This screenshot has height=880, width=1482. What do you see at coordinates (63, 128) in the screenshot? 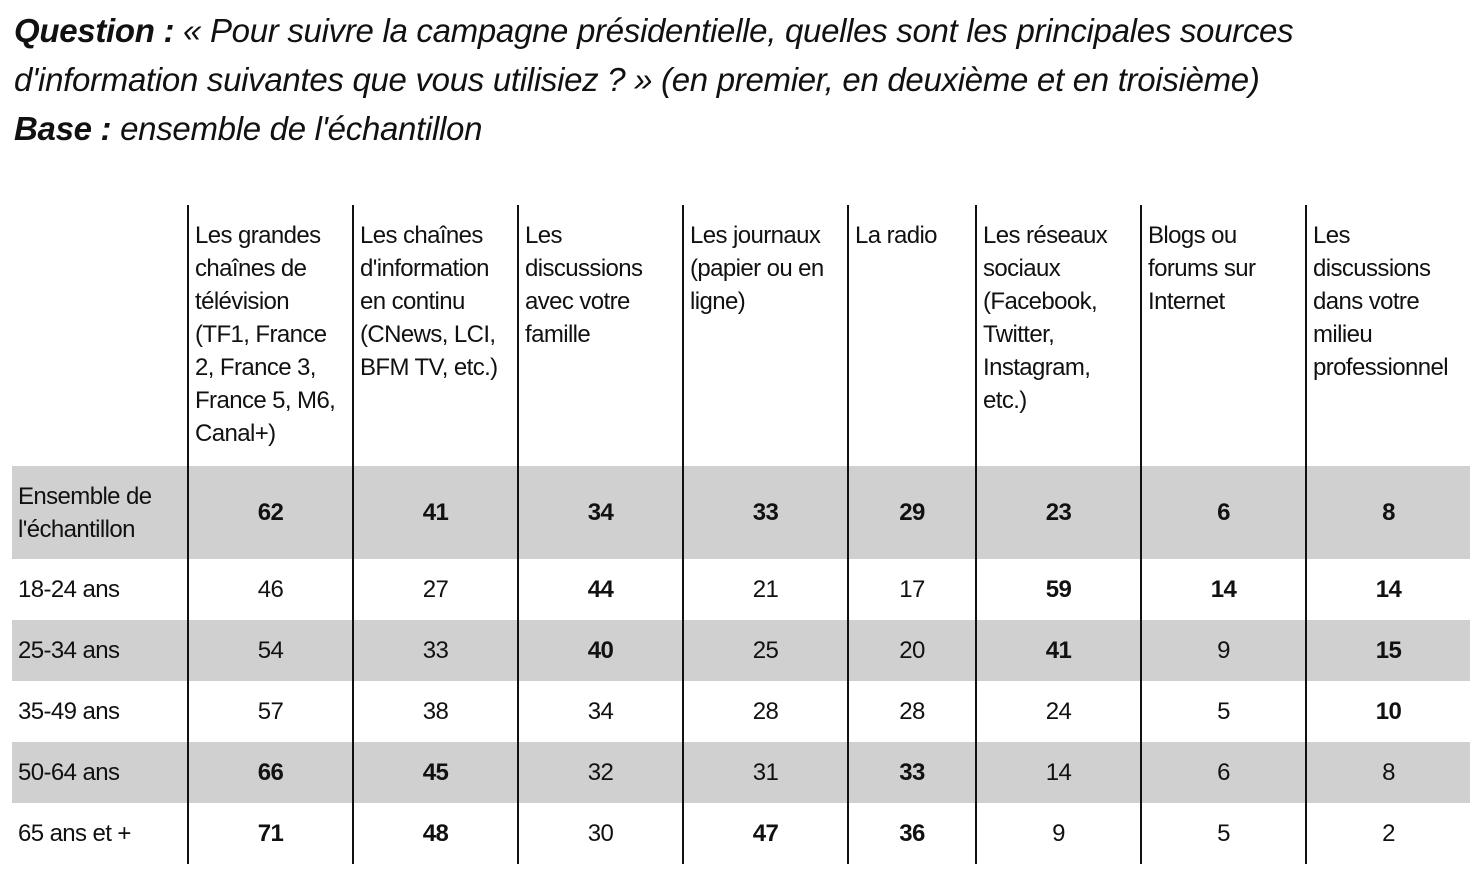
I see `base-label: Base :` at bounding box center [63, 128].